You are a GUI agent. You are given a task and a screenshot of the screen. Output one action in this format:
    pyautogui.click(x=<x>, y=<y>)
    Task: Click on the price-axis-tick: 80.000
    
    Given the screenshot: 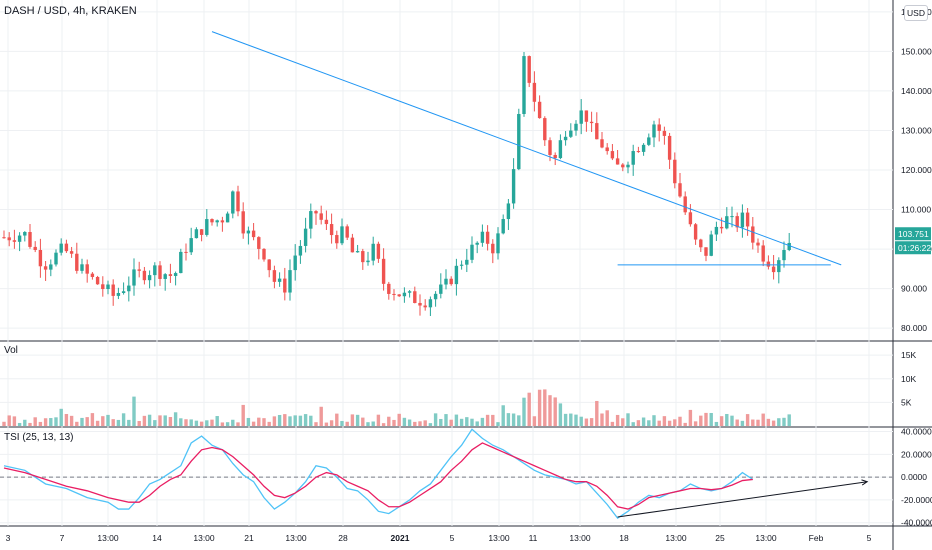 What is the action you would take?
    pyautogui.click(x=914, y=328)
    